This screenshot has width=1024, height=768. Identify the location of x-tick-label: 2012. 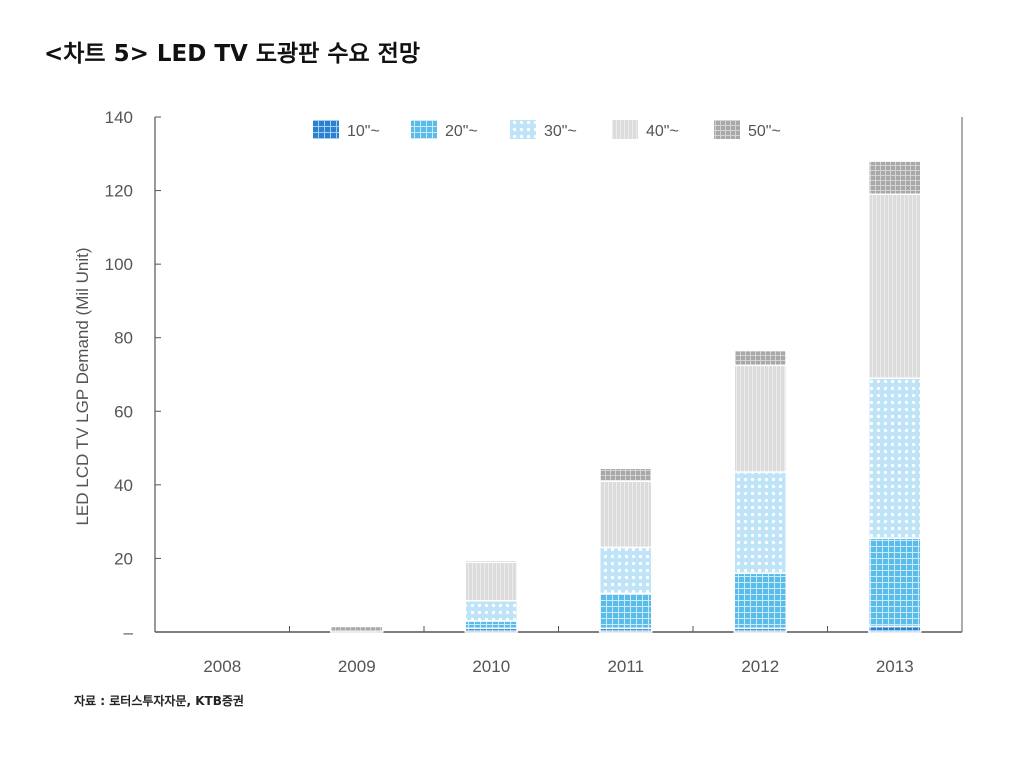
(760, 666).